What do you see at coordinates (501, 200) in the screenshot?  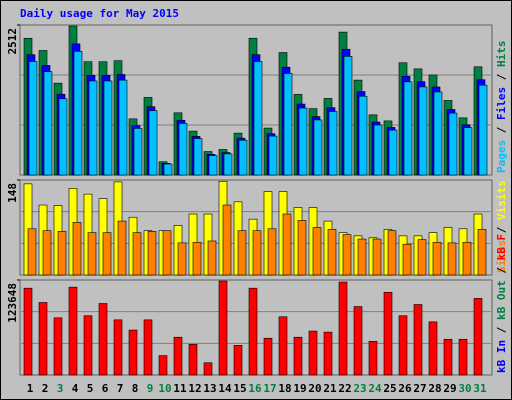 I see `legend-entry: Visits` at bounding box center [501, 200].